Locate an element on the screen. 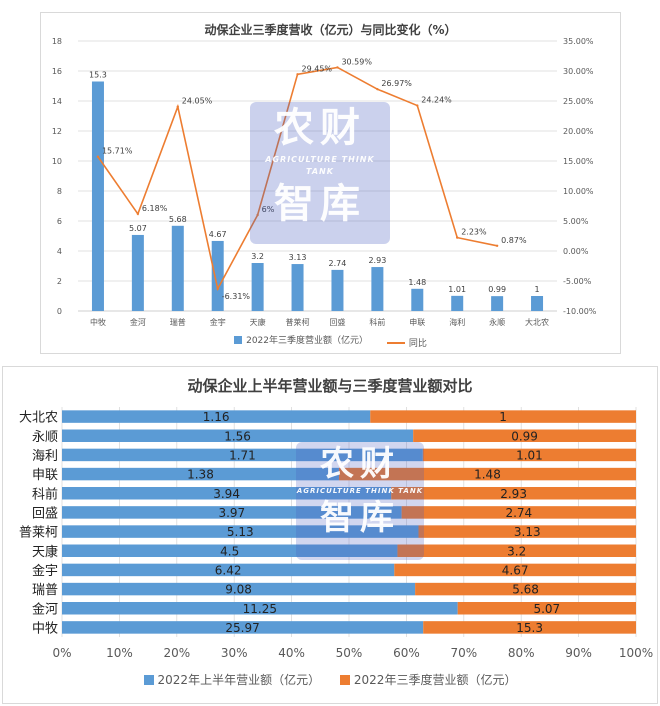 The image size is (660, 706). chart1-line-label: -6.31% is located at coordinates (236, 296).